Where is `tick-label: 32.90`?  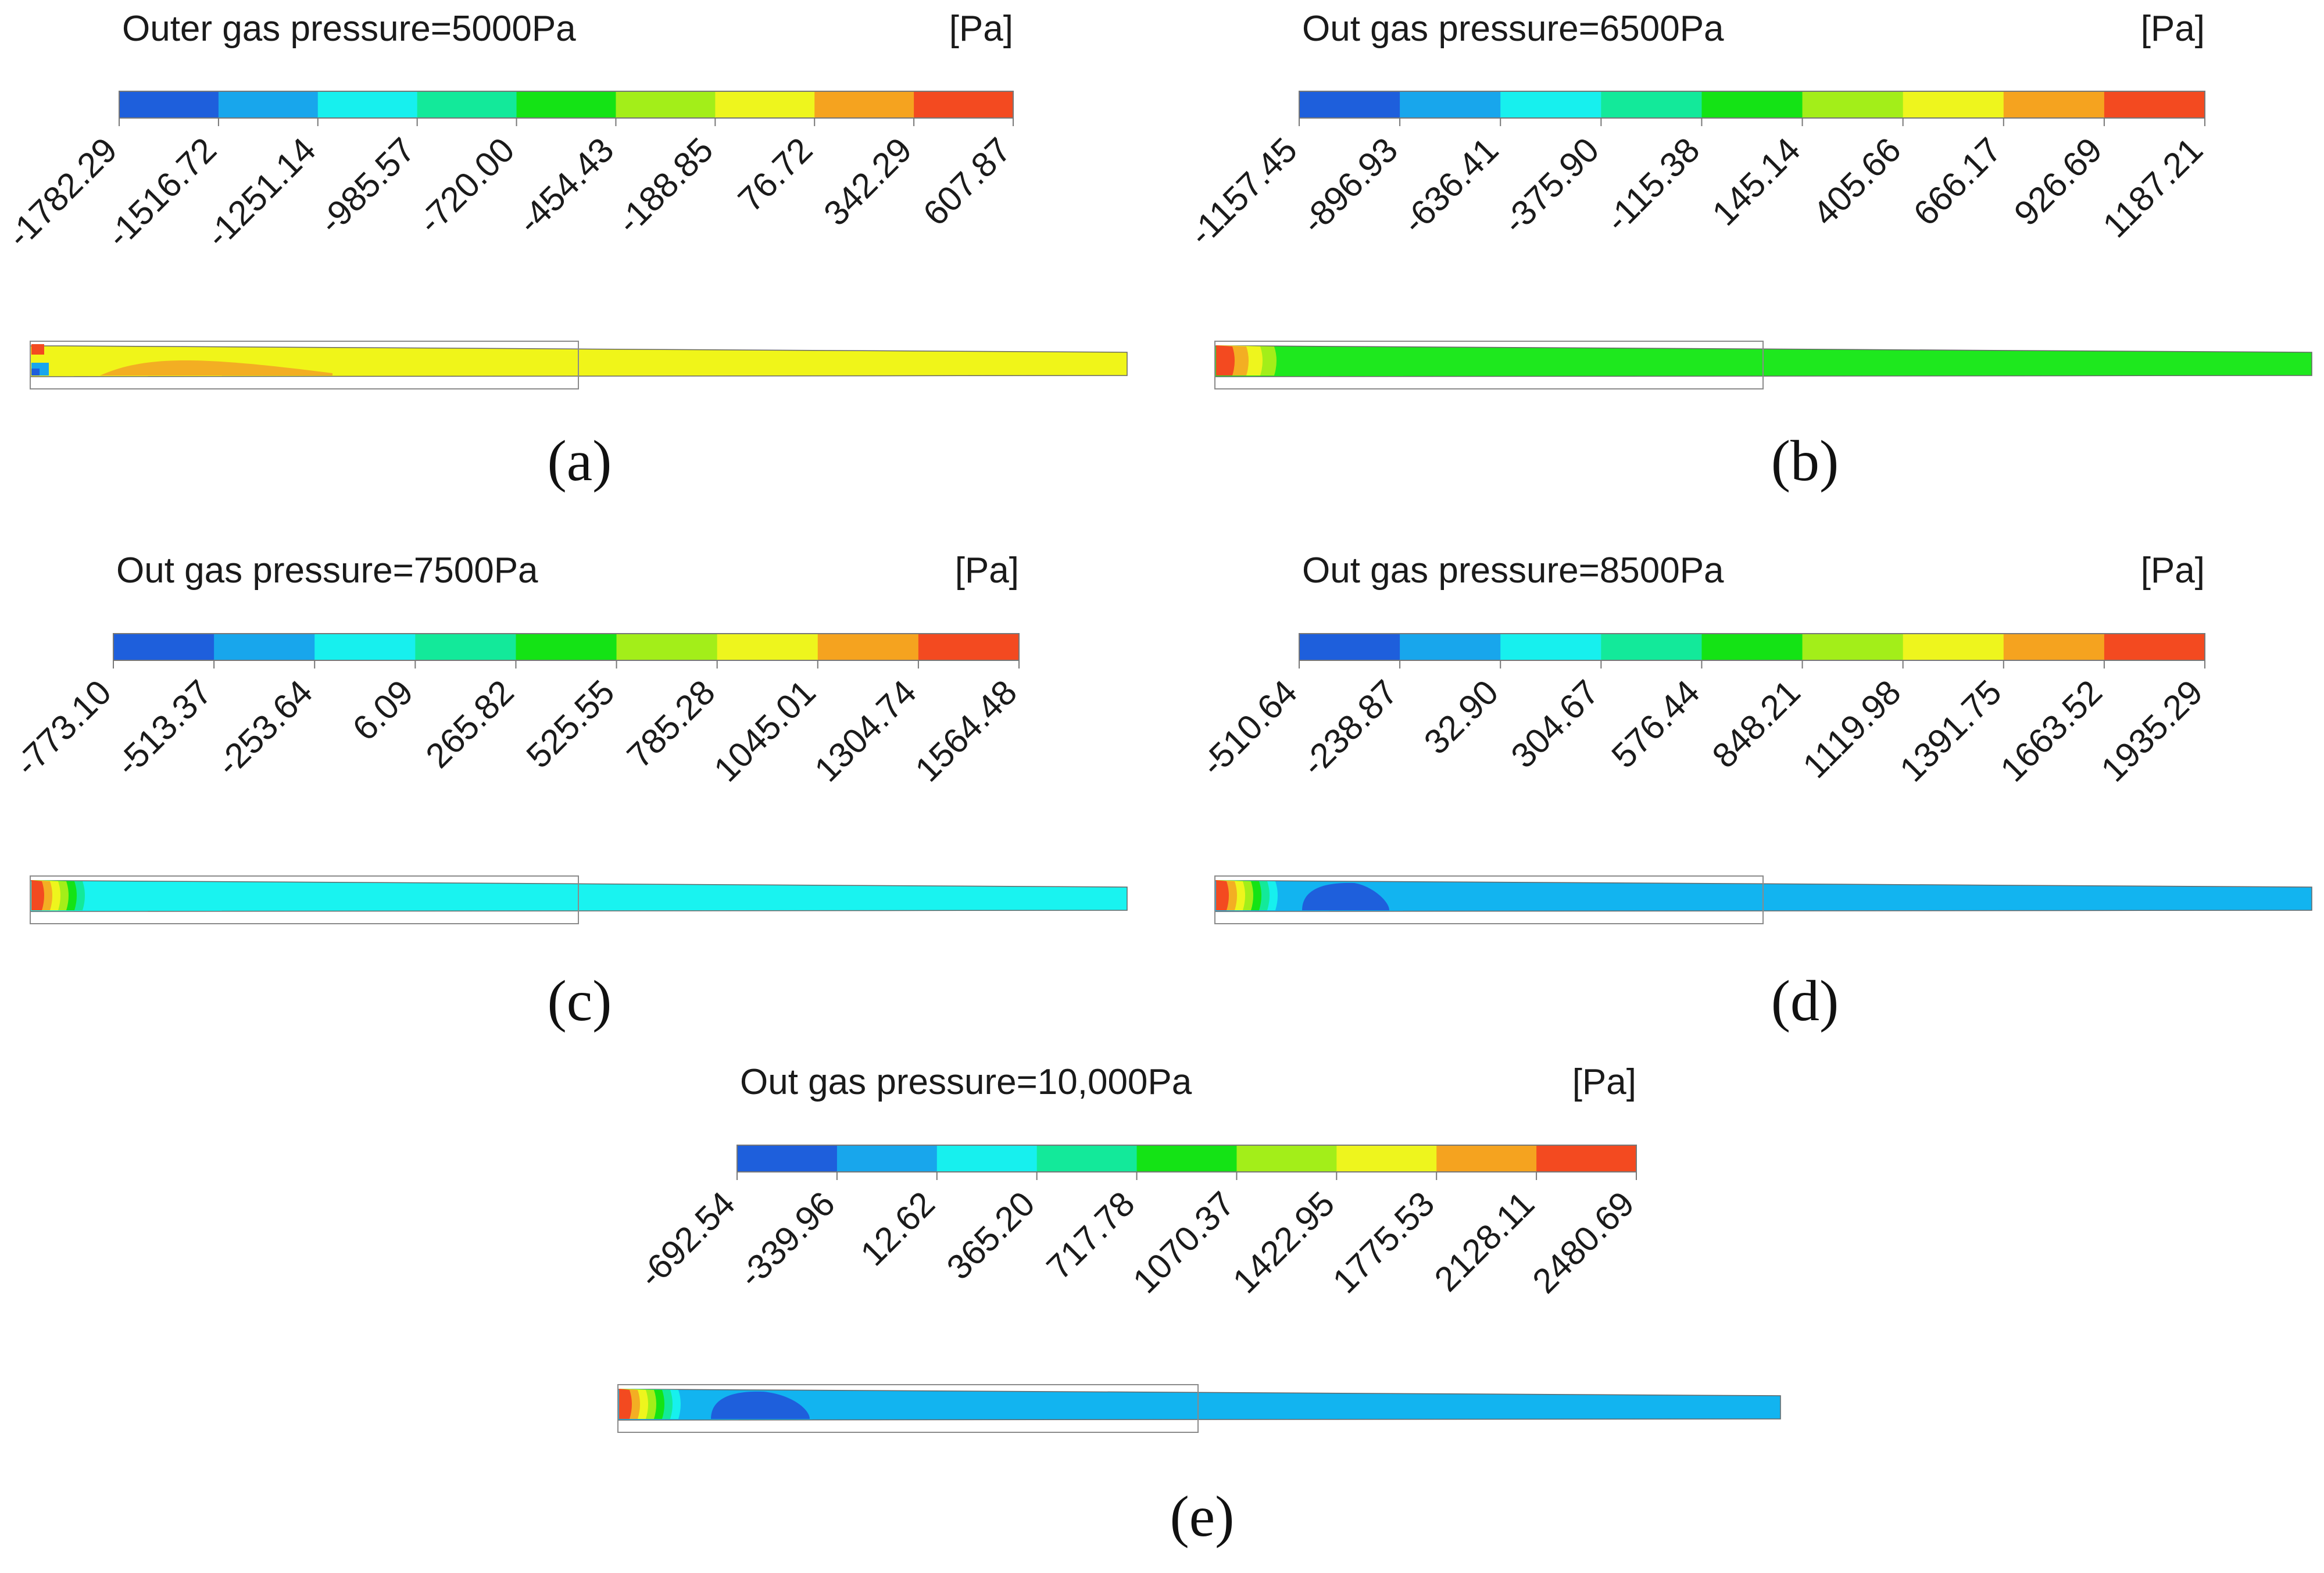
tick-label: 32.90 is located at coordinates (1461, 717).